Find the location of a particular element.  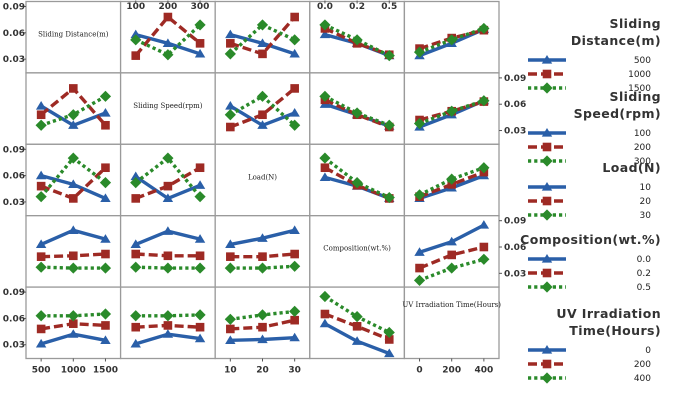

panel-r1-c4 is located at coordinates (451, 108).